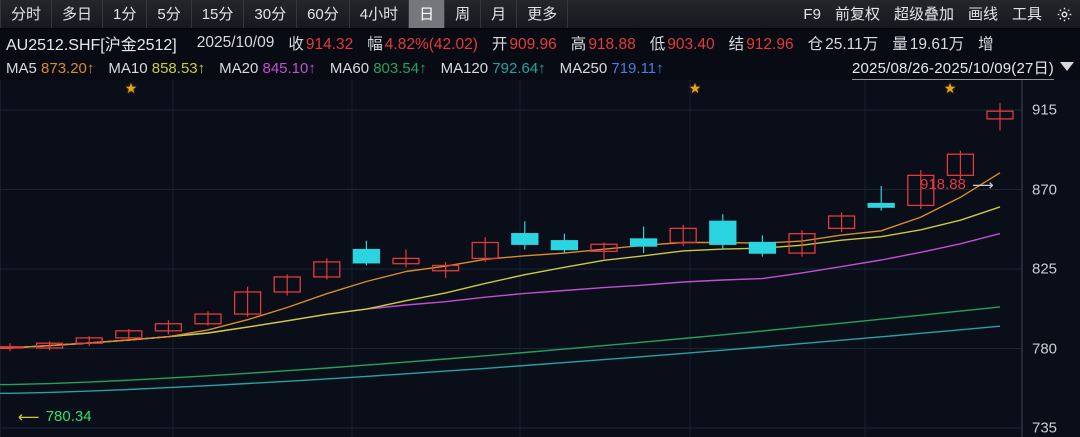  Describe the element at coordinates (68, 416) in the screenshot. I see `low-price-value: 780.34` at that location.